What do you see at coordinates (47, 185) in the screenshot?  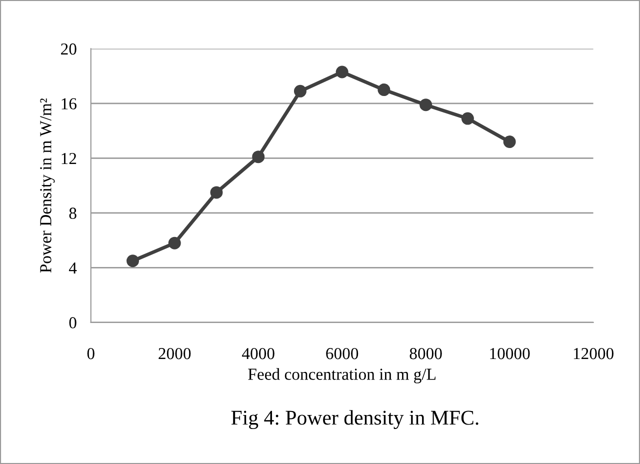 I see `y-axis-title: Power Density in m W/m²` at bounding box center [47, 185].